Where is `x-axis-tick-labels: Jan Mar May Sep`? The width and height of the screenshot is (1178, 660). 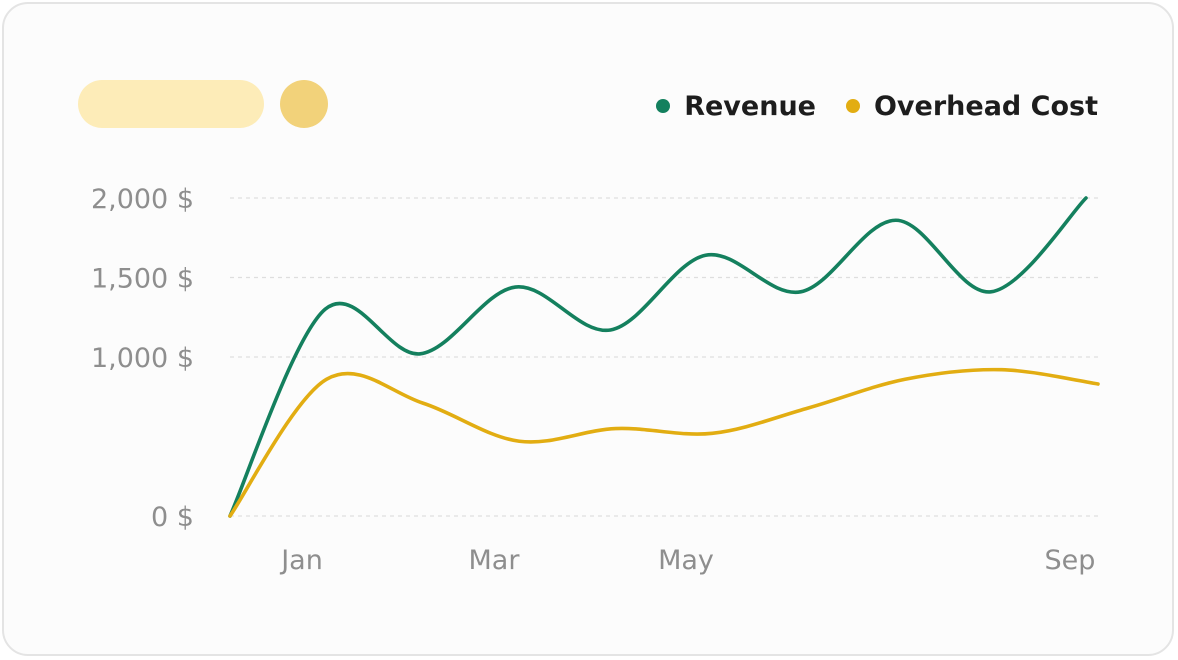
x-axis-tick-labels: Jan Mar May Sep is located at coordinates (687, 560).